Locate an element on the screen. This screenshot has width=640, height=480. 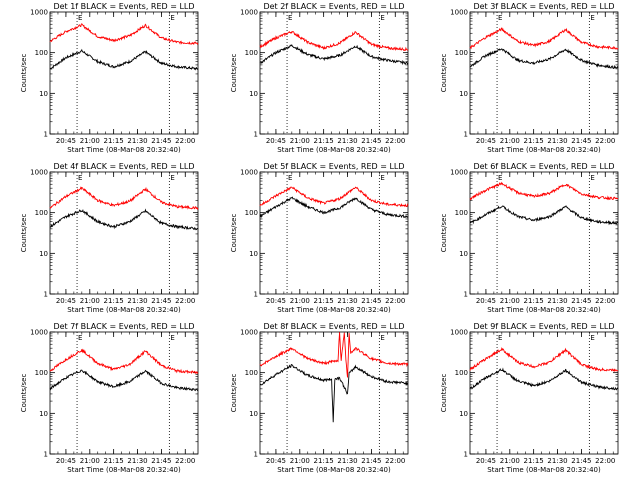
panel-title: Det 4f BLACK = Events, RED = LLD is located at coordinates (123, 166).